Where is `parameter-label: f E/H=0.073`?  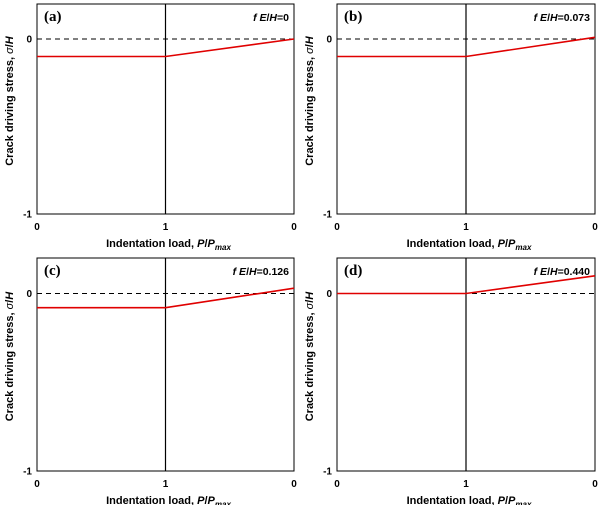 parameter-label: f E/H=0.073 is located at coordinates (562, 18).